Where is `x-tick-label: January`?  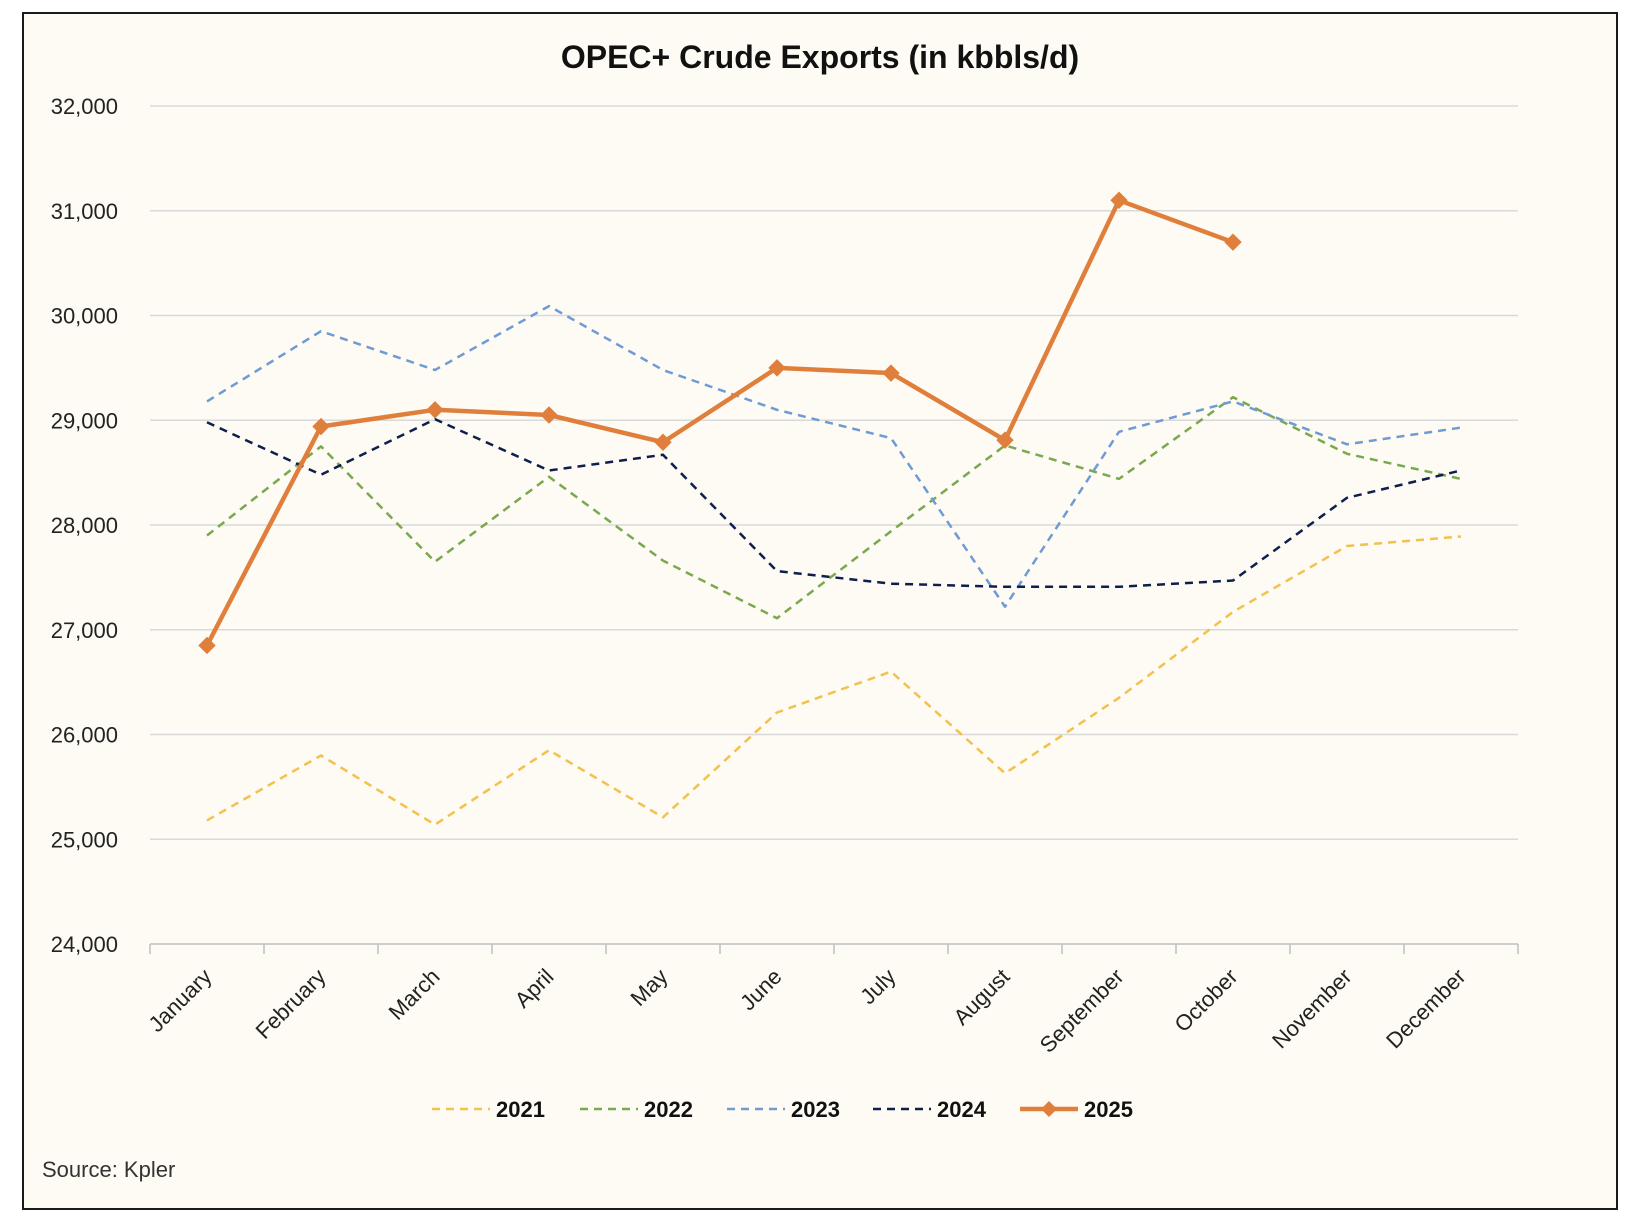
x-tick-label: January is located at coordinates (180, 1000).